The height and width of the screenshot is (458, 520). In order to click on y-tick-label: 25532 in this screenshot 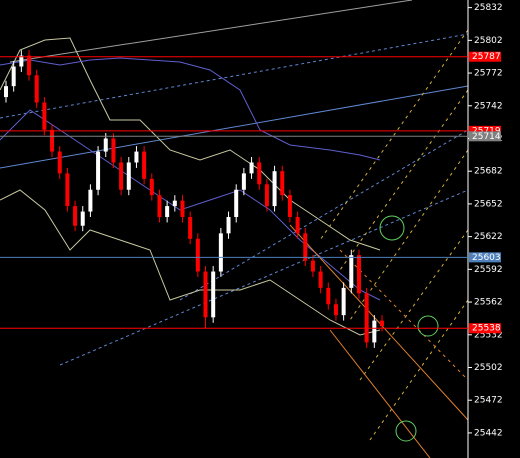, I will do `click(488, 335)`.